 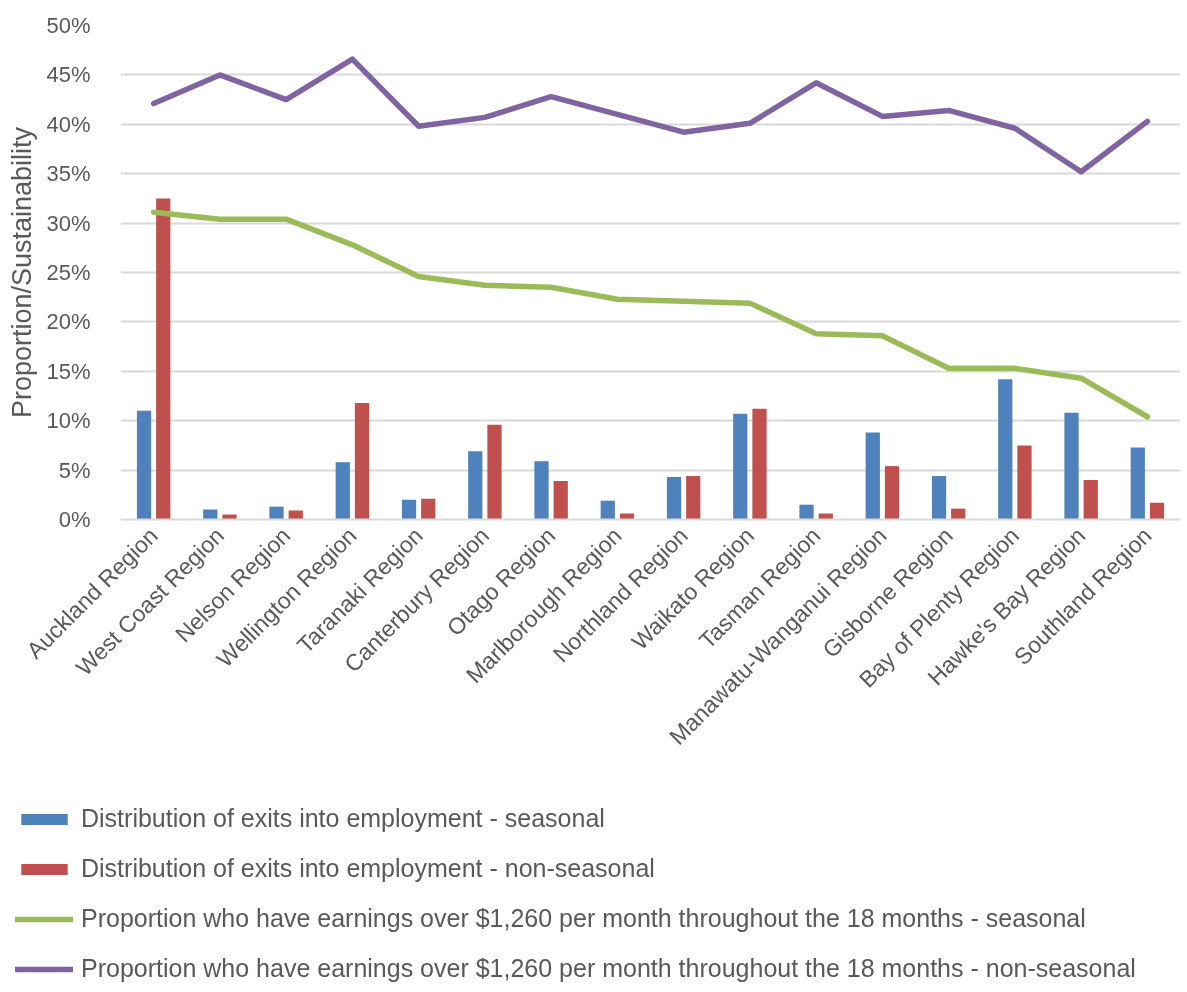 What do you see at coordinates (68, 75) in the screenshot?
I see `y-tick-label: 45%` at bounding box center [68, 75].